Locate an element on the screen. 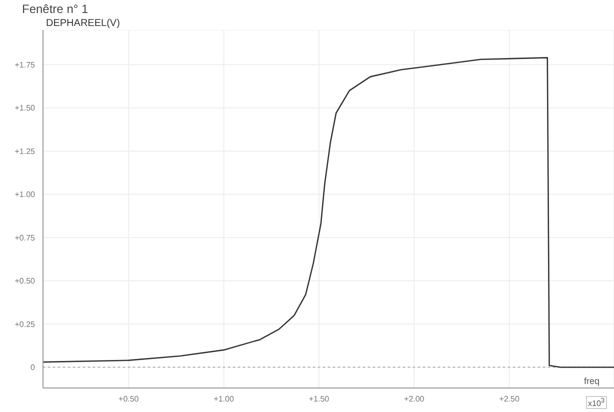  text: x10$^{3}$ is located at coordinates (596, 402).